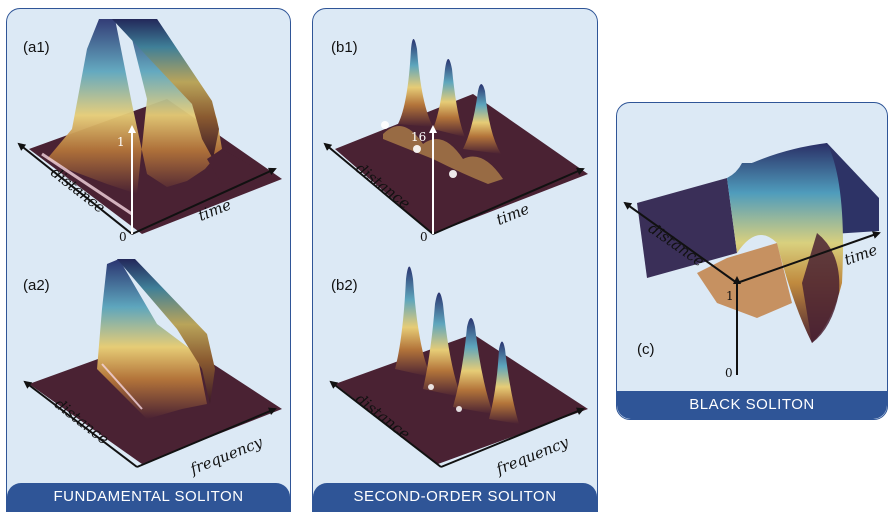 Image resolution: width=890 pixels, height=512 pixels. What do you see at coordinates (166, 331) in the screenshot?
I see `a2-ridge-side` at bounding box center [166, 331].